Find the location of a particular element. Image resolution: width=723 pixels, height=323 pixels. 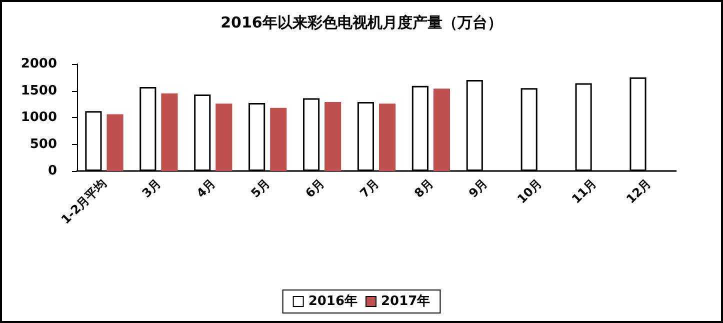

chart-title: 2016年以来彩色电视机月度产量（万台） is located at coordinates (361, 23).